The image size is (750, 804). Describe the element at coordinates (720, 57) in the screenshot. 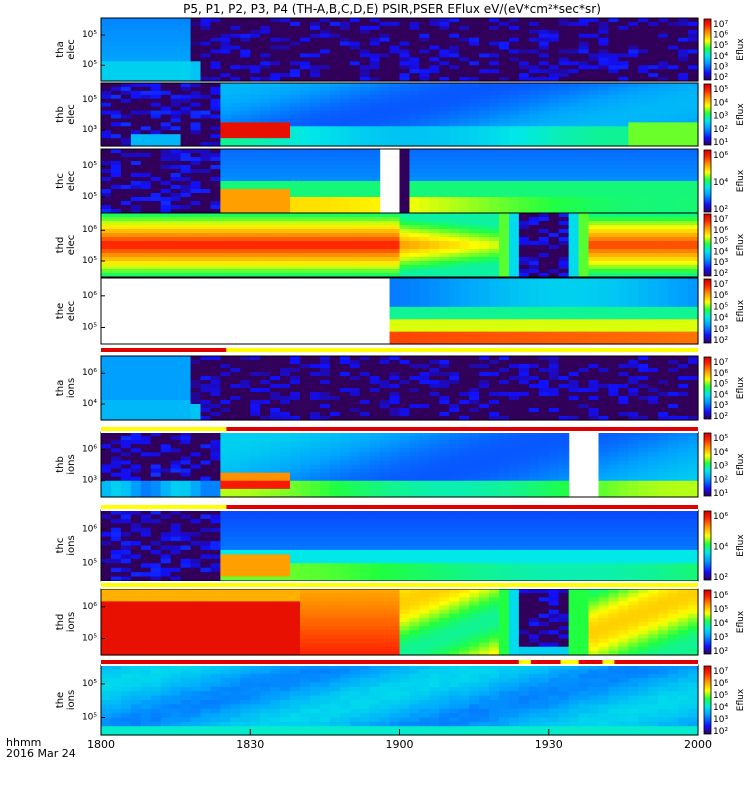

I see `colorbar-tick-label: 10⁴` at that location.